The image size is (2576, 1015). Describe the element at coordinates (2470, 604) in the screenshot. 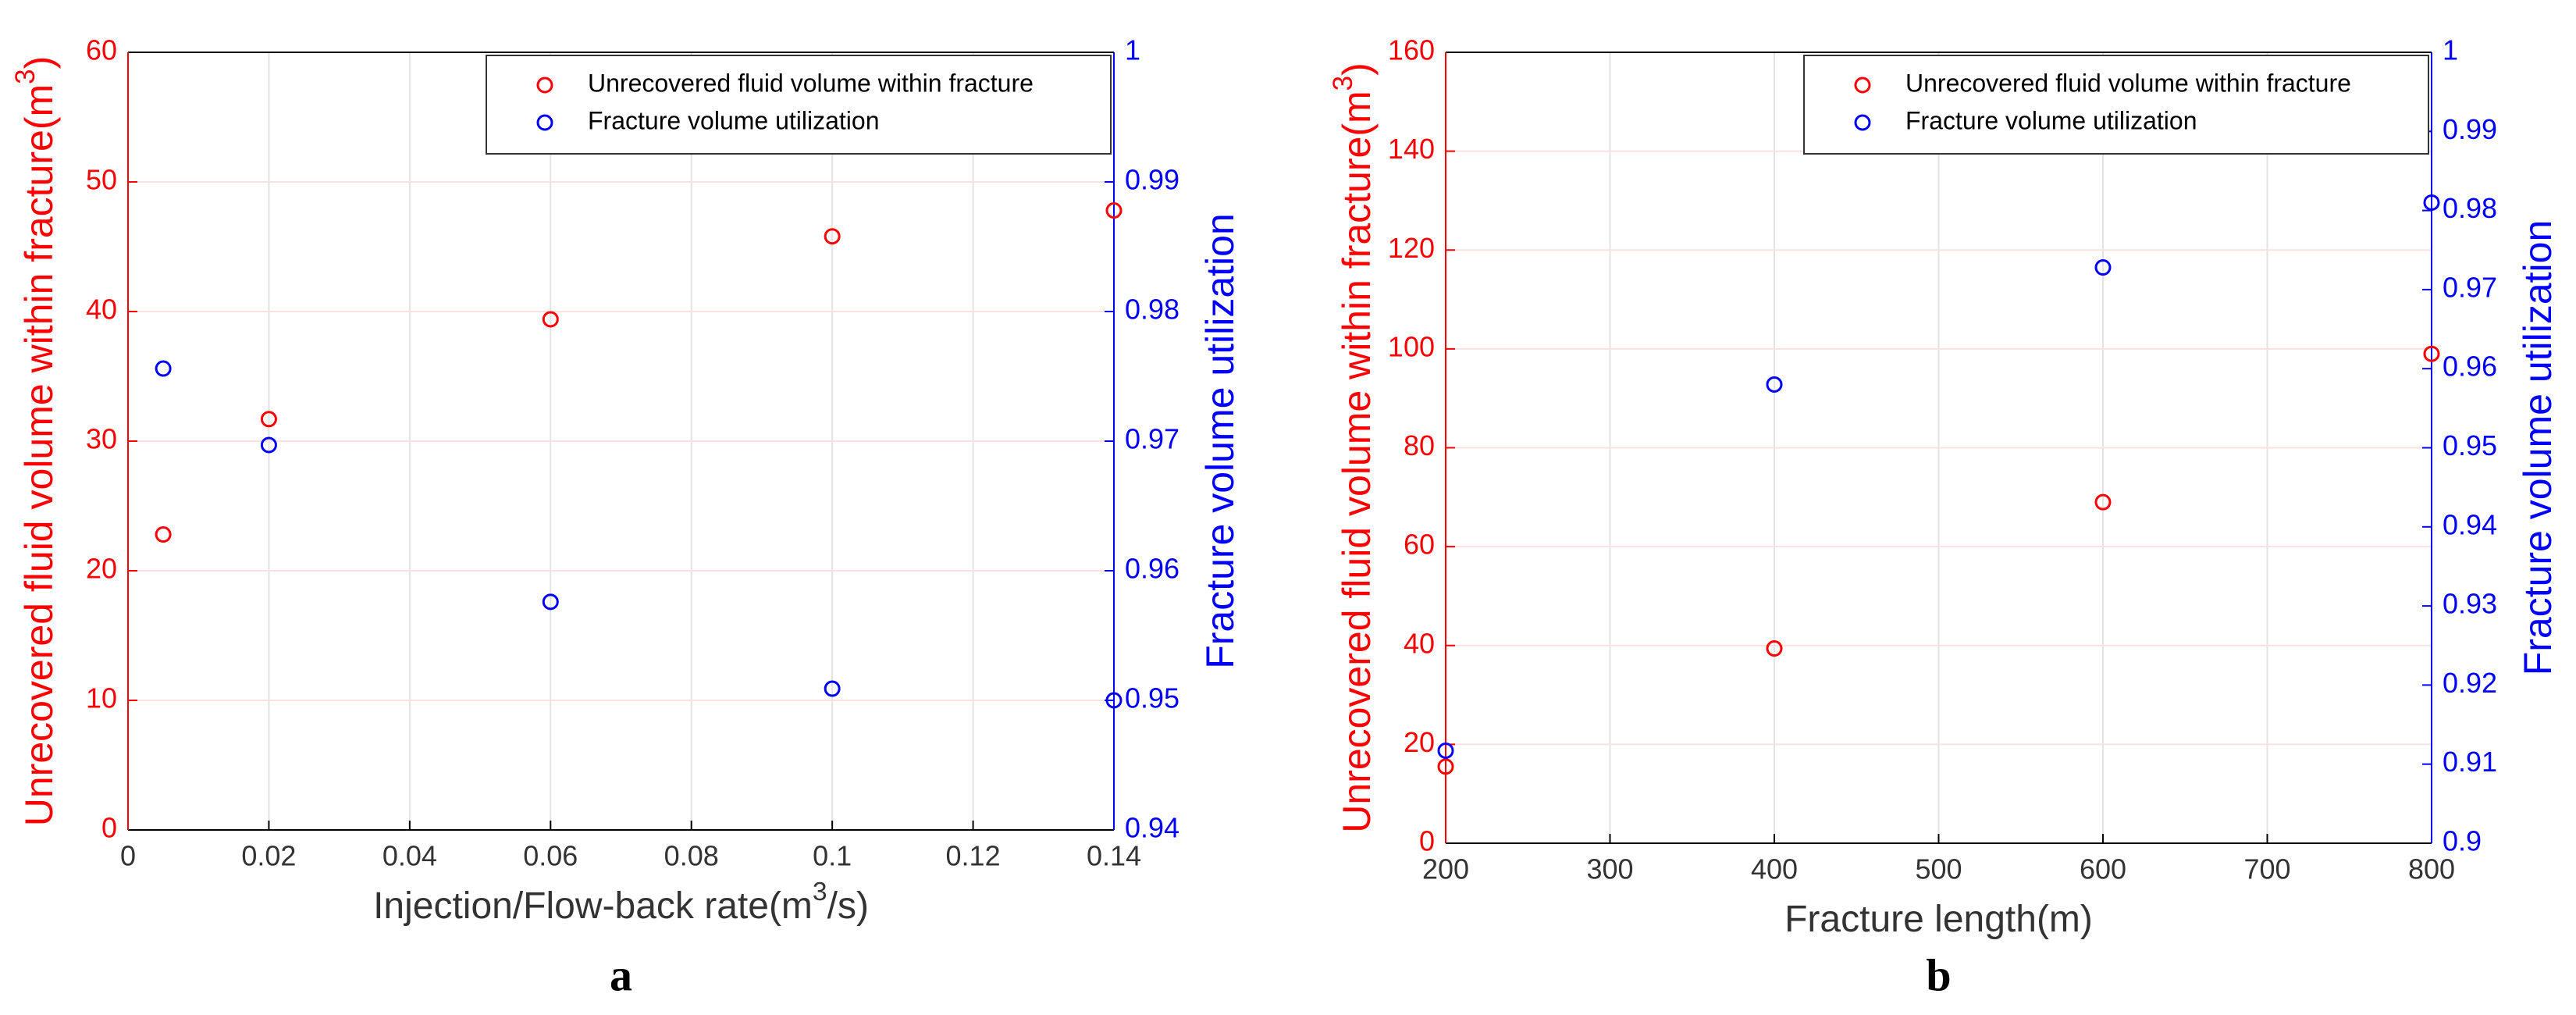

I see `y2-tick-label: 0.93` at that location.